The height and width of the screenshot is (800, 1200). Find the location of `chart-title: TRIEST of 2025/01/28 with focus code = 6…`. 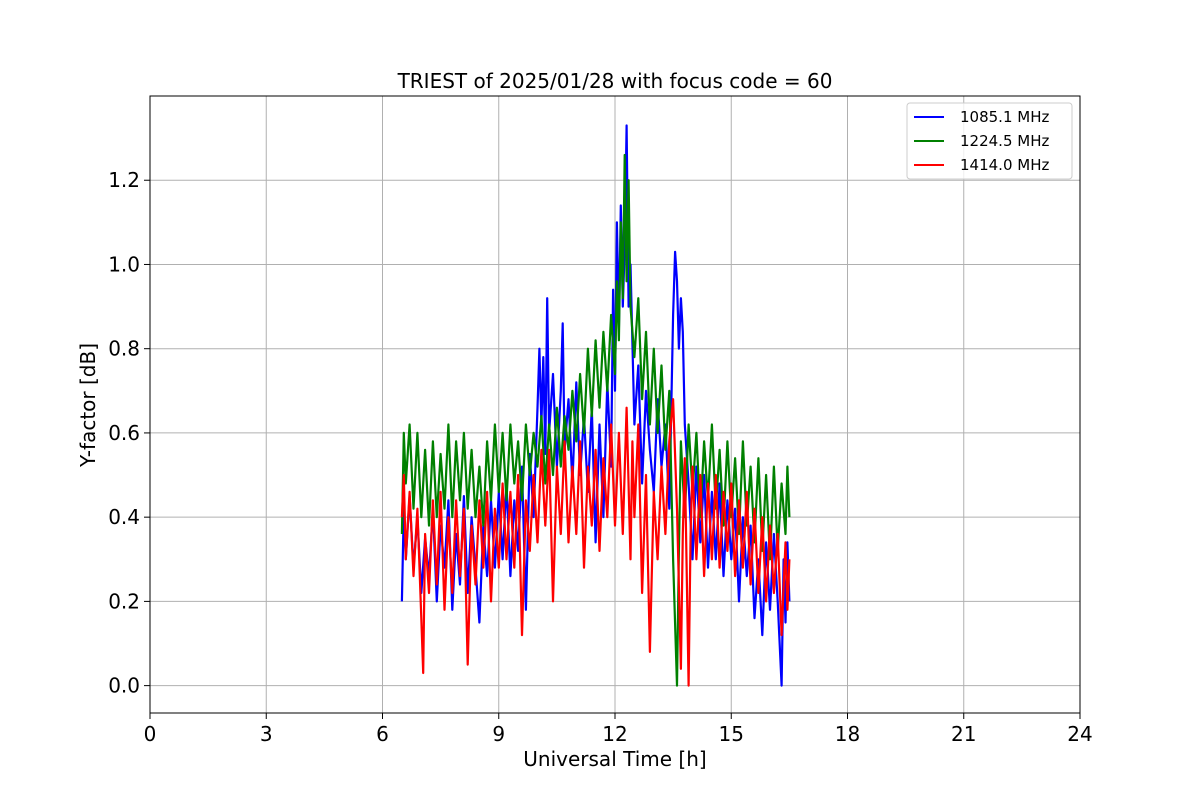

chart-title: TRIEST of 2025/01/28 with focus code = 6… is located at coordinates (615, 81).